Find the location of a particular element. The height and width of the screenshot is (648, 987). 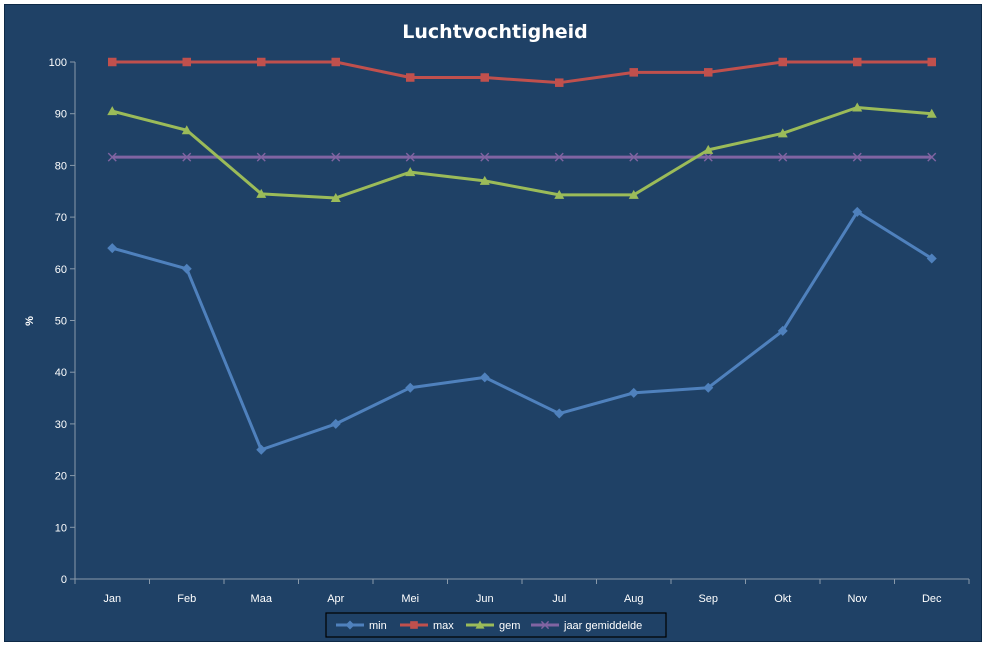

series-jaar-gemiddelde is located at coordinates (522, 157).